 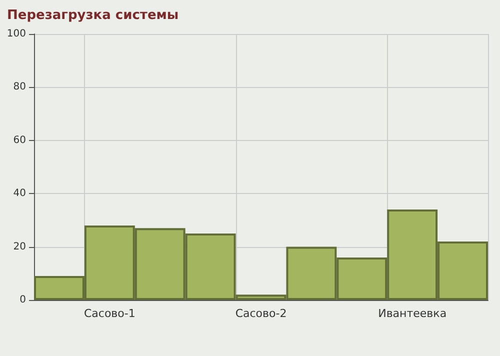 I want to click on y-tick-label: 80, so click(x=19, y=87).